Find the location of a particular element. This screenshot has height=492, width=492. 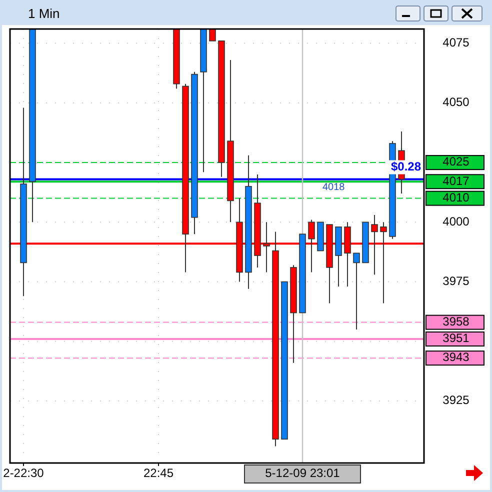

x-tick-label: 2-22:30 is located at coordinates (23, 473).